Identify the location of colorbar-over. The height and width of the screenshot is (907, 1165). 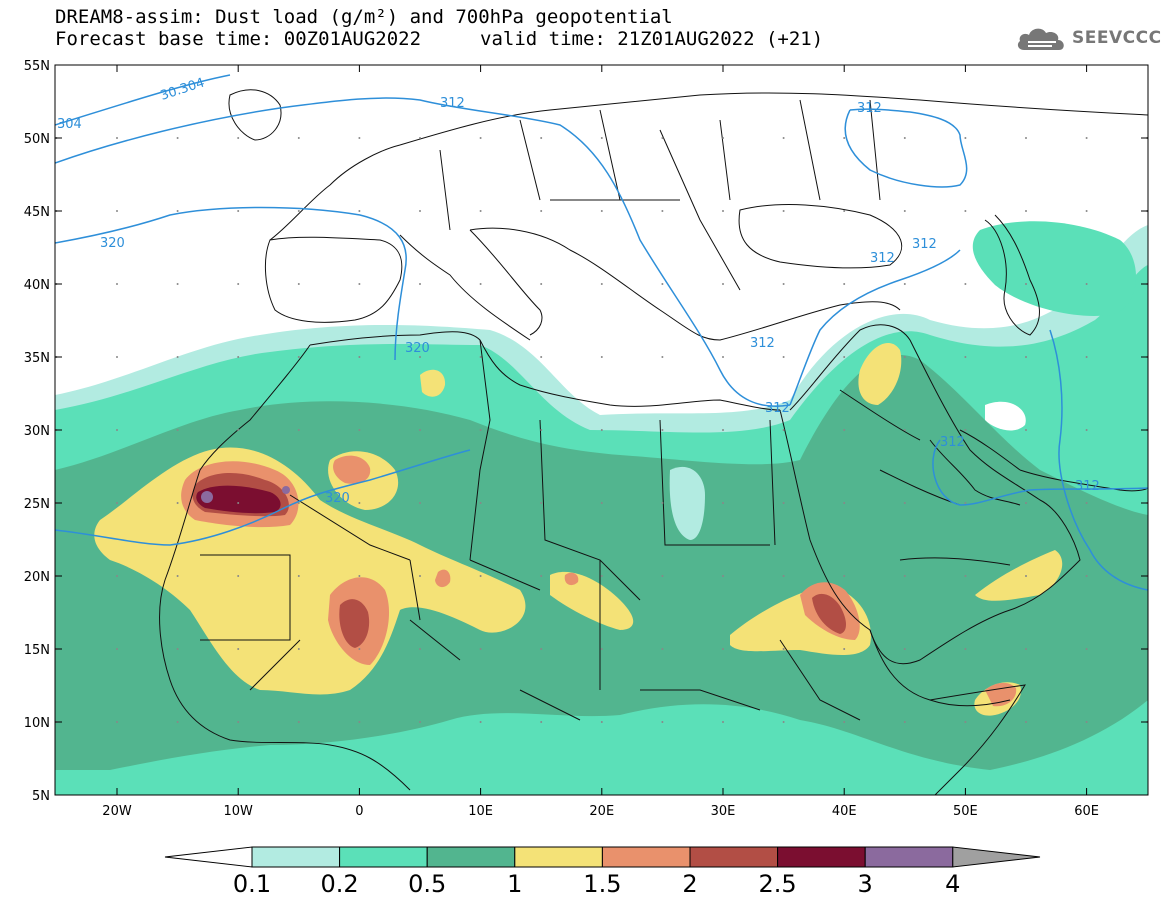
(996, 857).